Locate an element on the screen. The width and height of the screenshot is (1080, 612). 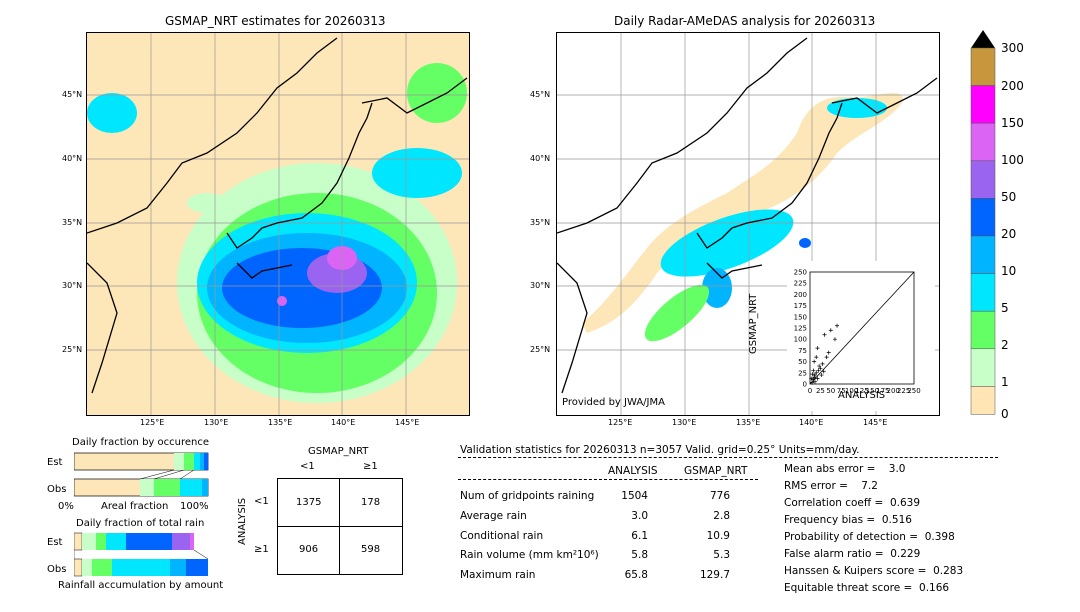
colorbar-arrow is located at coordinates (983, 39).